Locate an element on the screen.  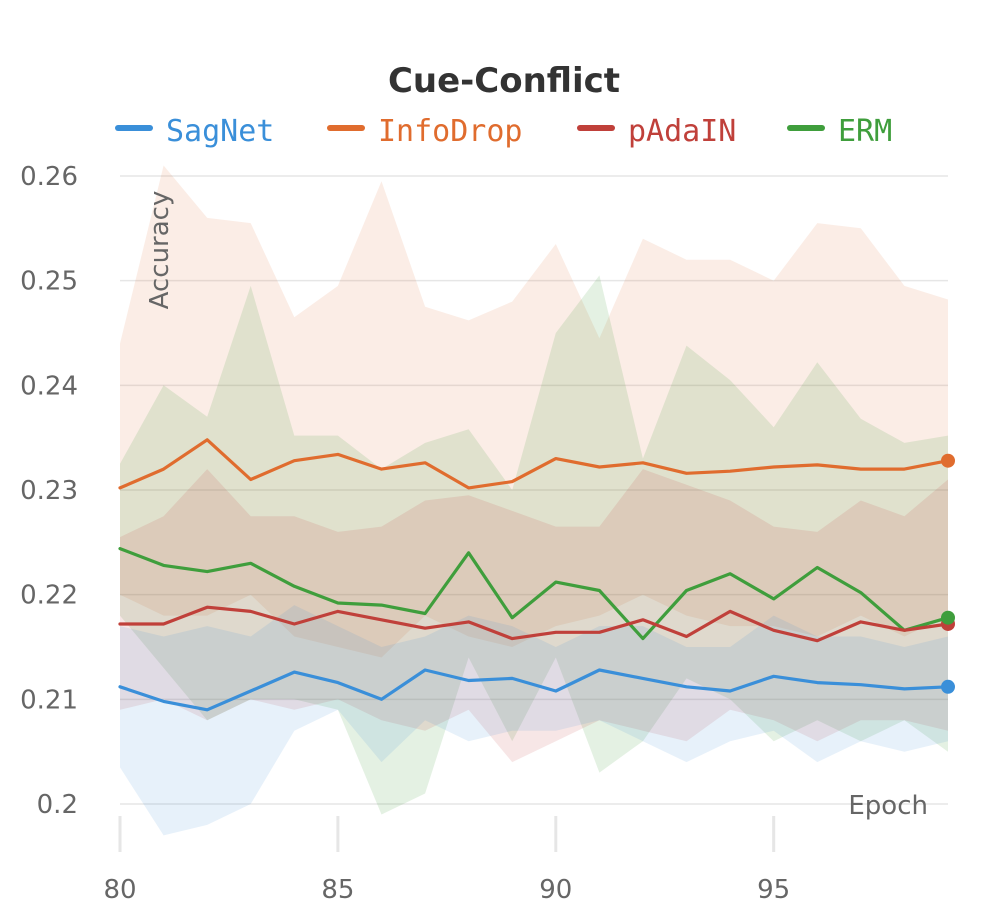
line-sagnet is located at coordinates (534, 690).